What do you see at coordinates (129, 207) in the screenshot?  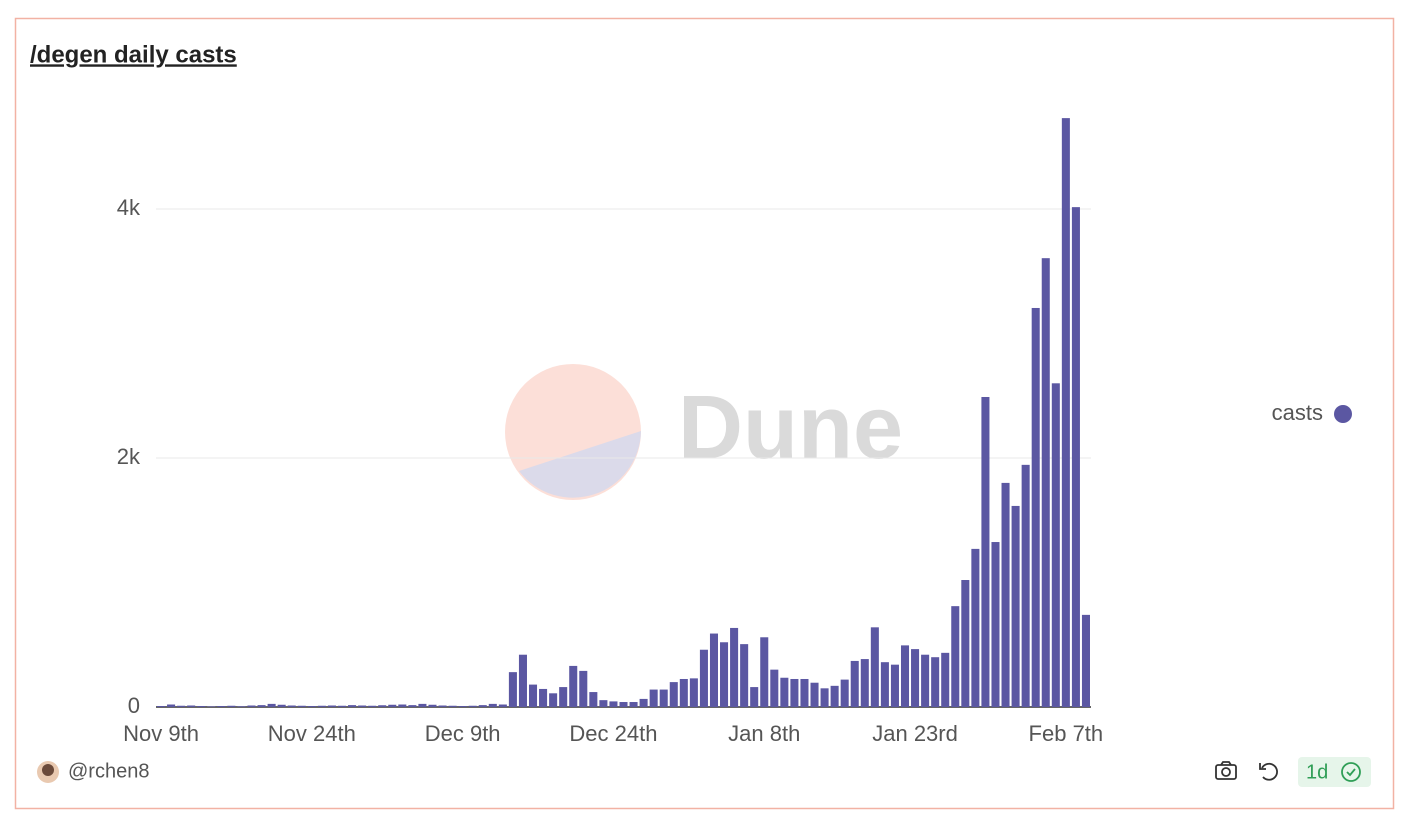 I see `y-tick-label: 4k` at bounding box center [129, 207].